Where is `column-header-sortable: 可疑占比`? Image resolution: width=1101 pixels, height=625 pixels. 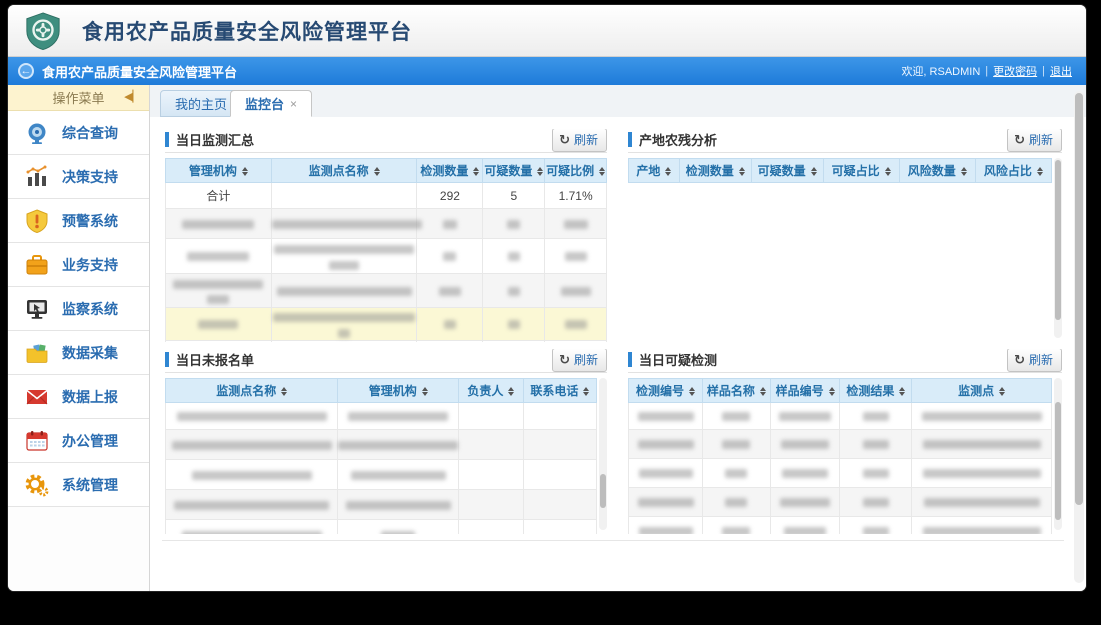 column-header-sortable: 可疑占比 is located at coordinates (861, 170).